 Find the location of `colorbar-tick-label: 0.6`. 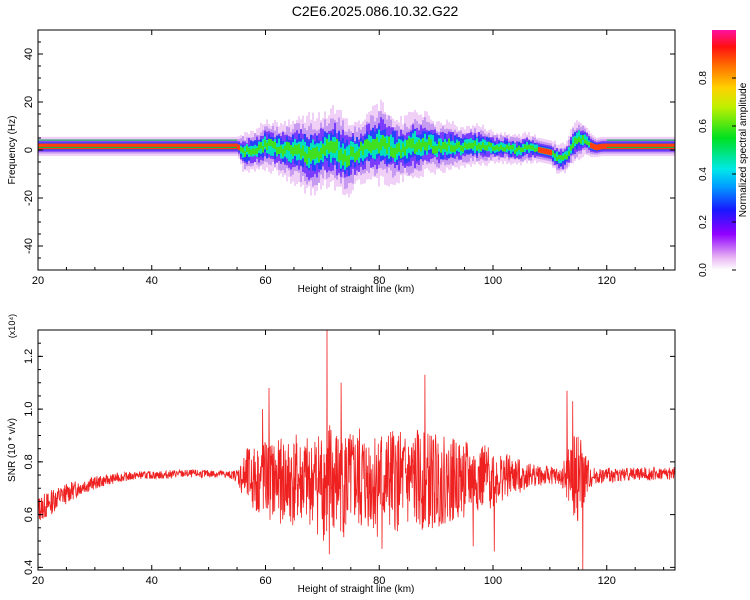

colorbar-tick-label: 0.6 is located at coordinates (703, 126).